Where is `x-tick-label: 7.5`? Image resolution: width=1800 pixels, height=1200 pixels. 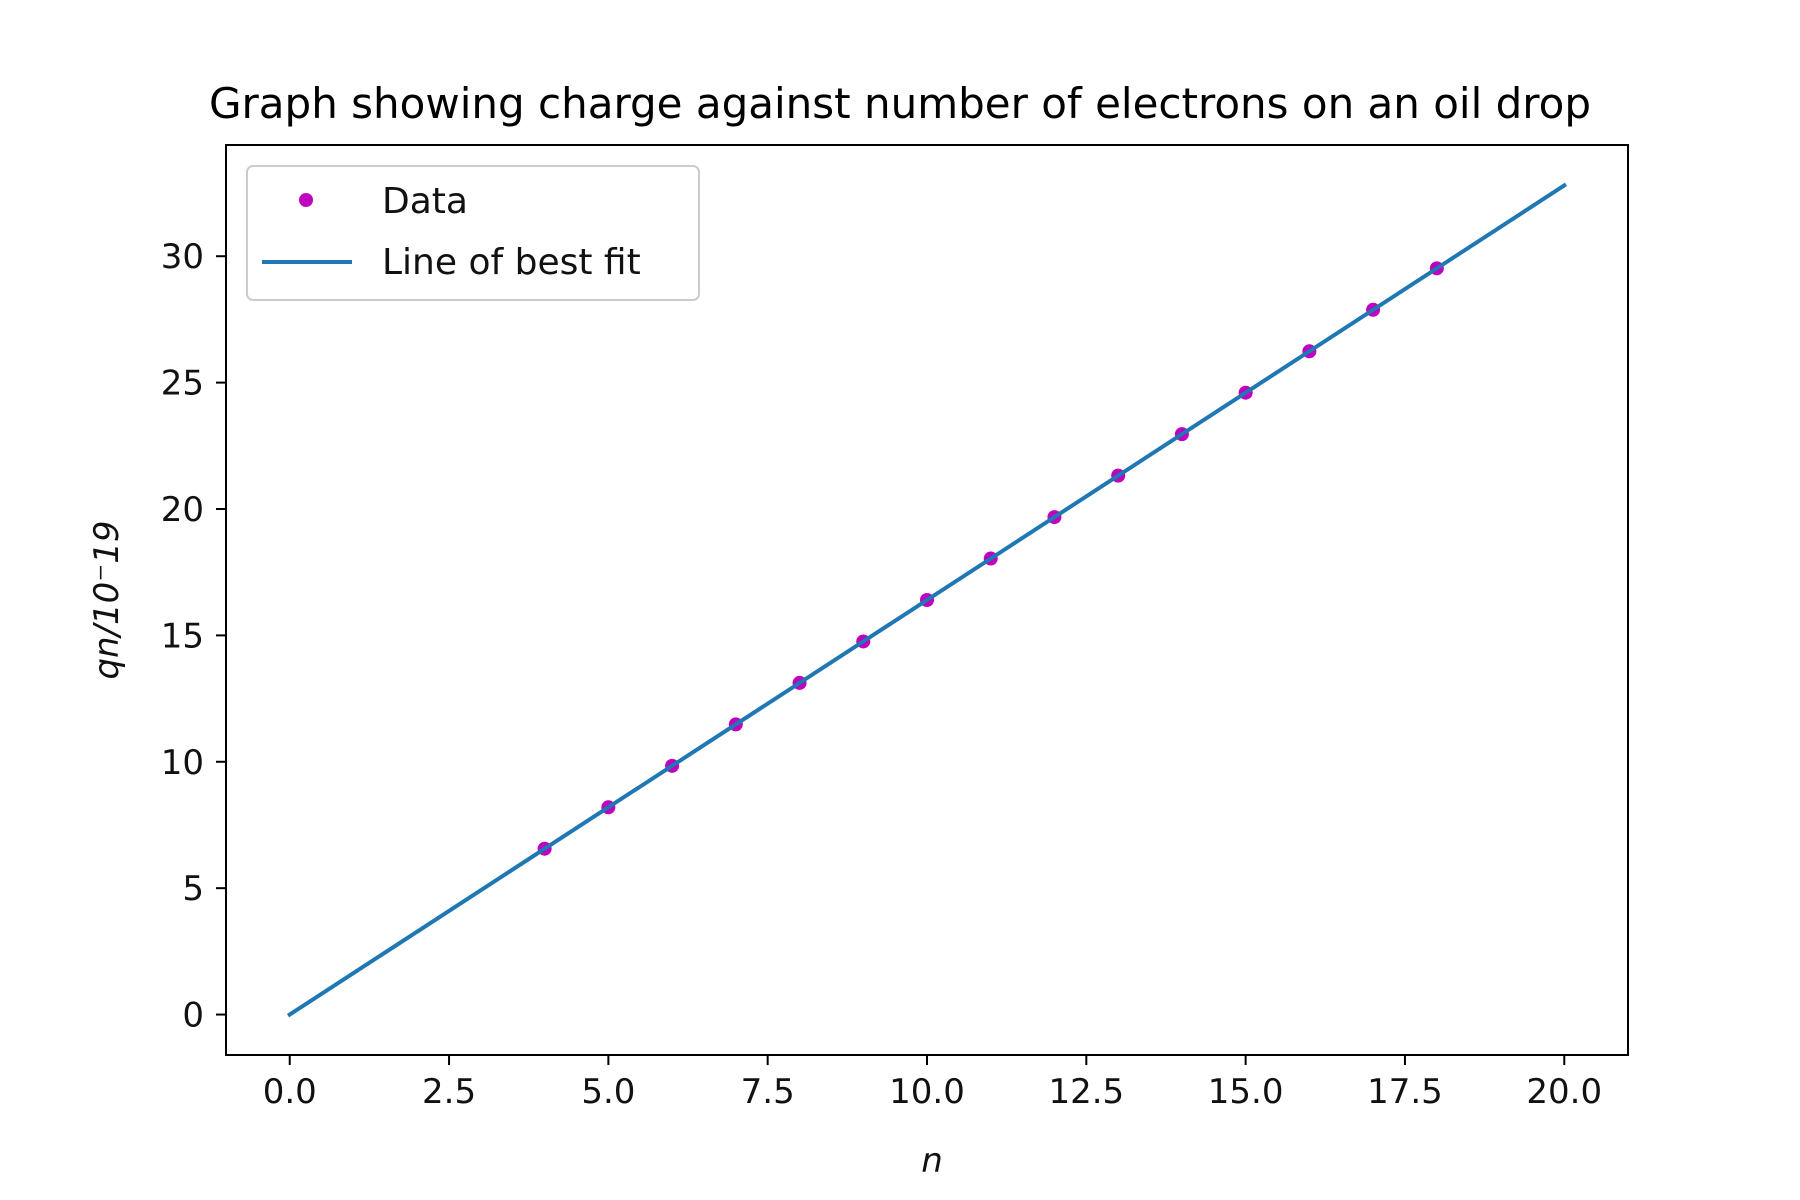 x-tick-label: 7.5 is located at coordinates (768, 1092).